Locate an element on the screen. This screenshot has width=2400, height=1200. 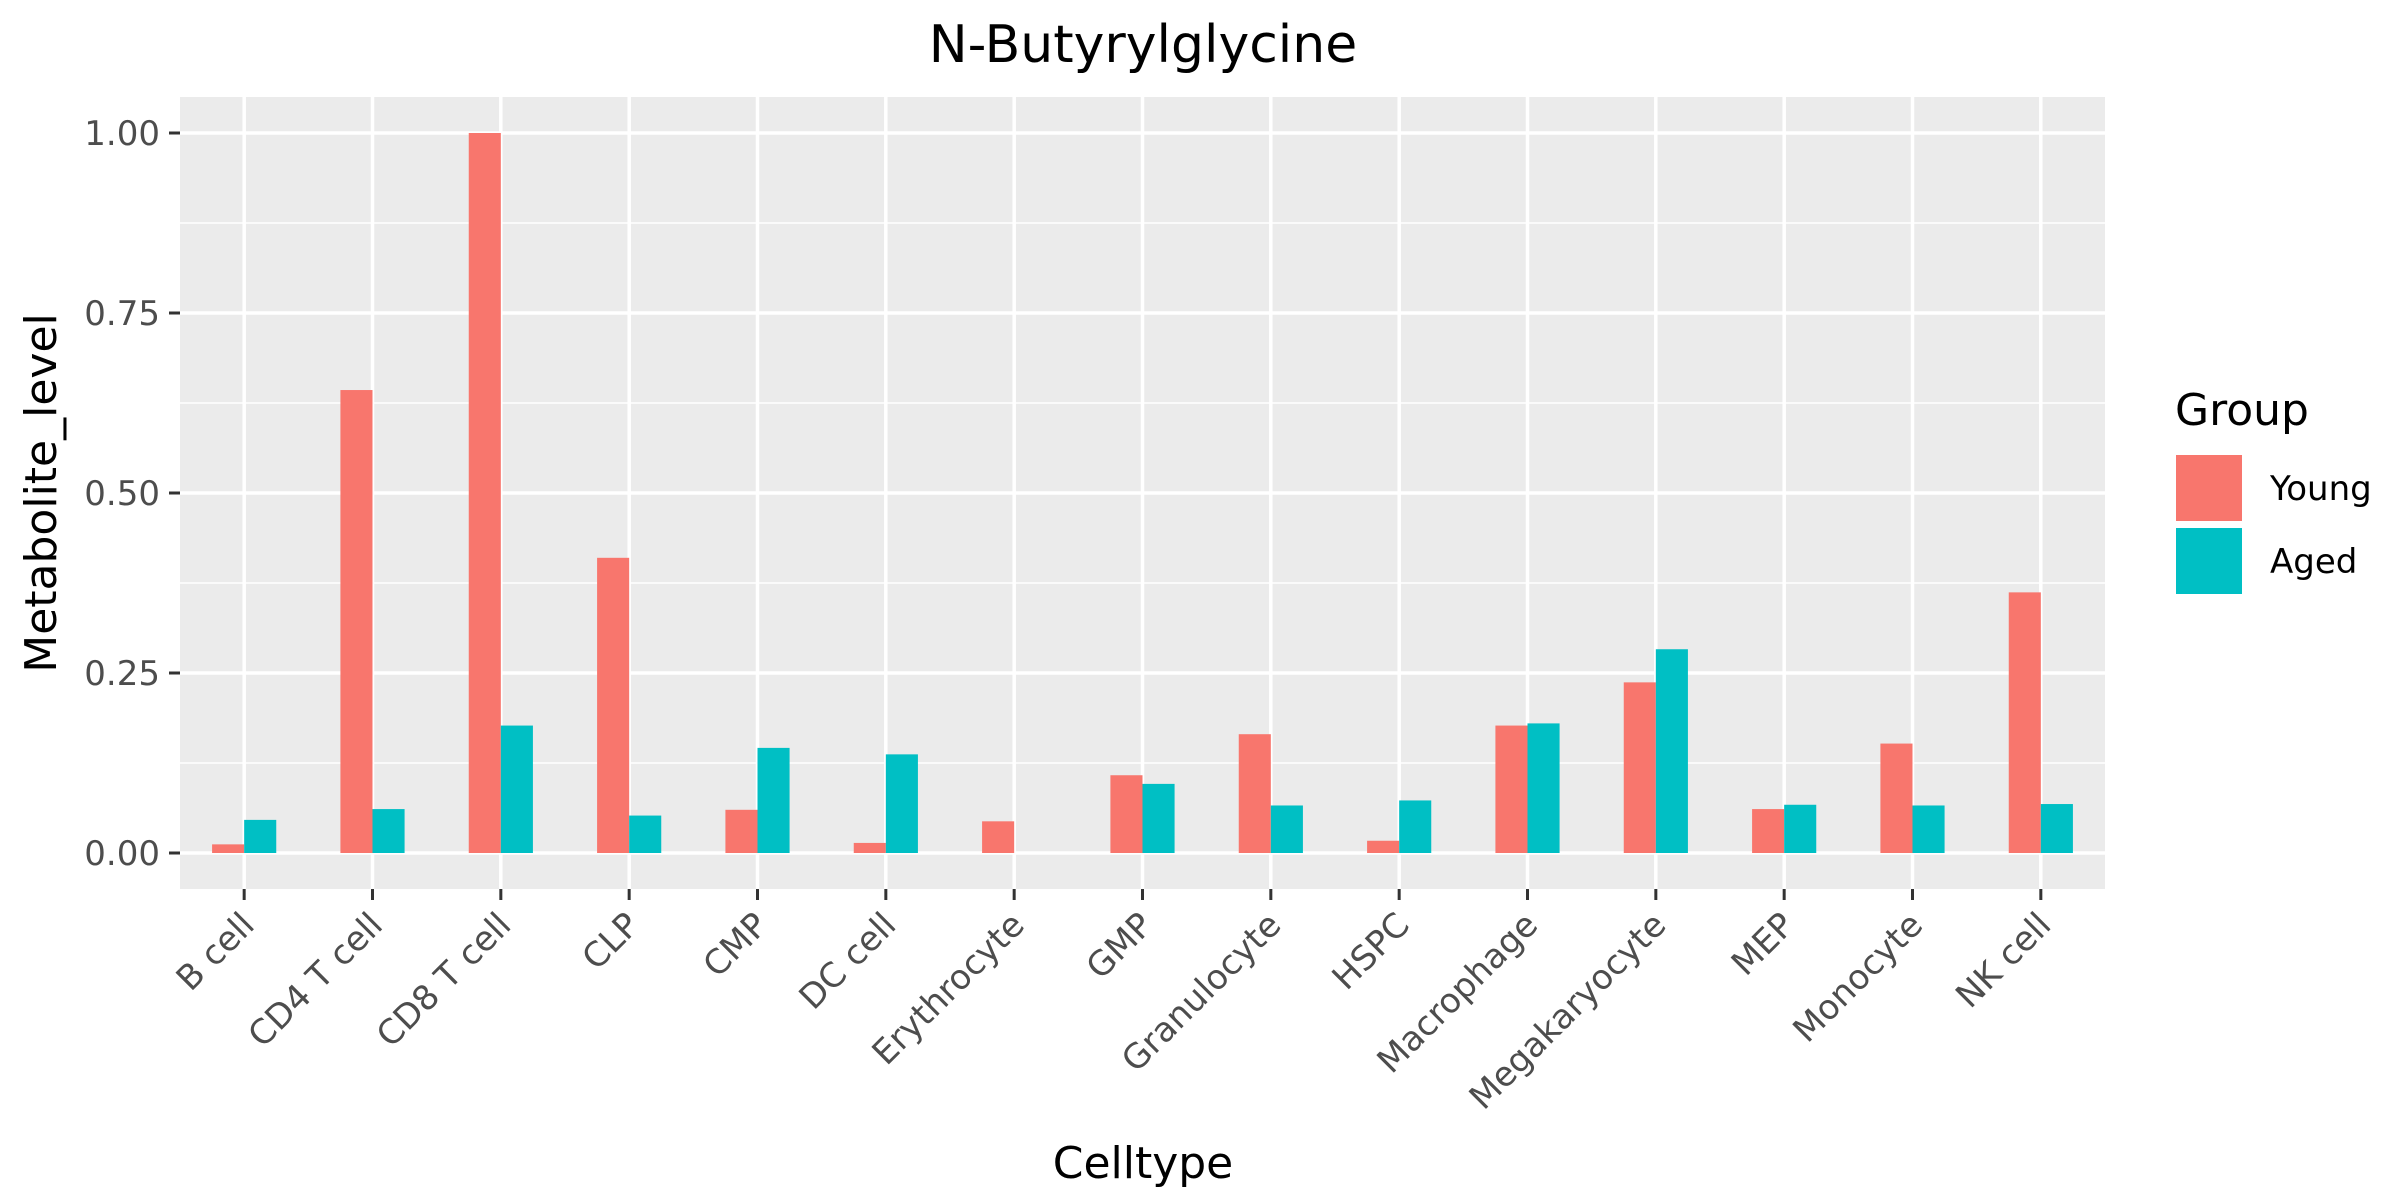
legend-label: Aged is located at coordinates (2313, 562).